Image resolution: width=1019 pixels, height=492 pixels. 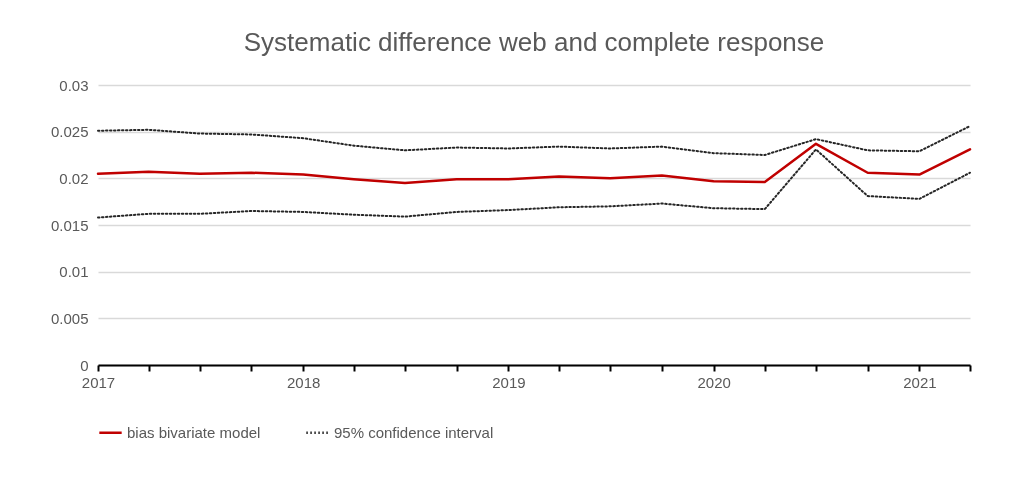 I want to click on x-tick-label: 2021, so click(x=920, y=382).